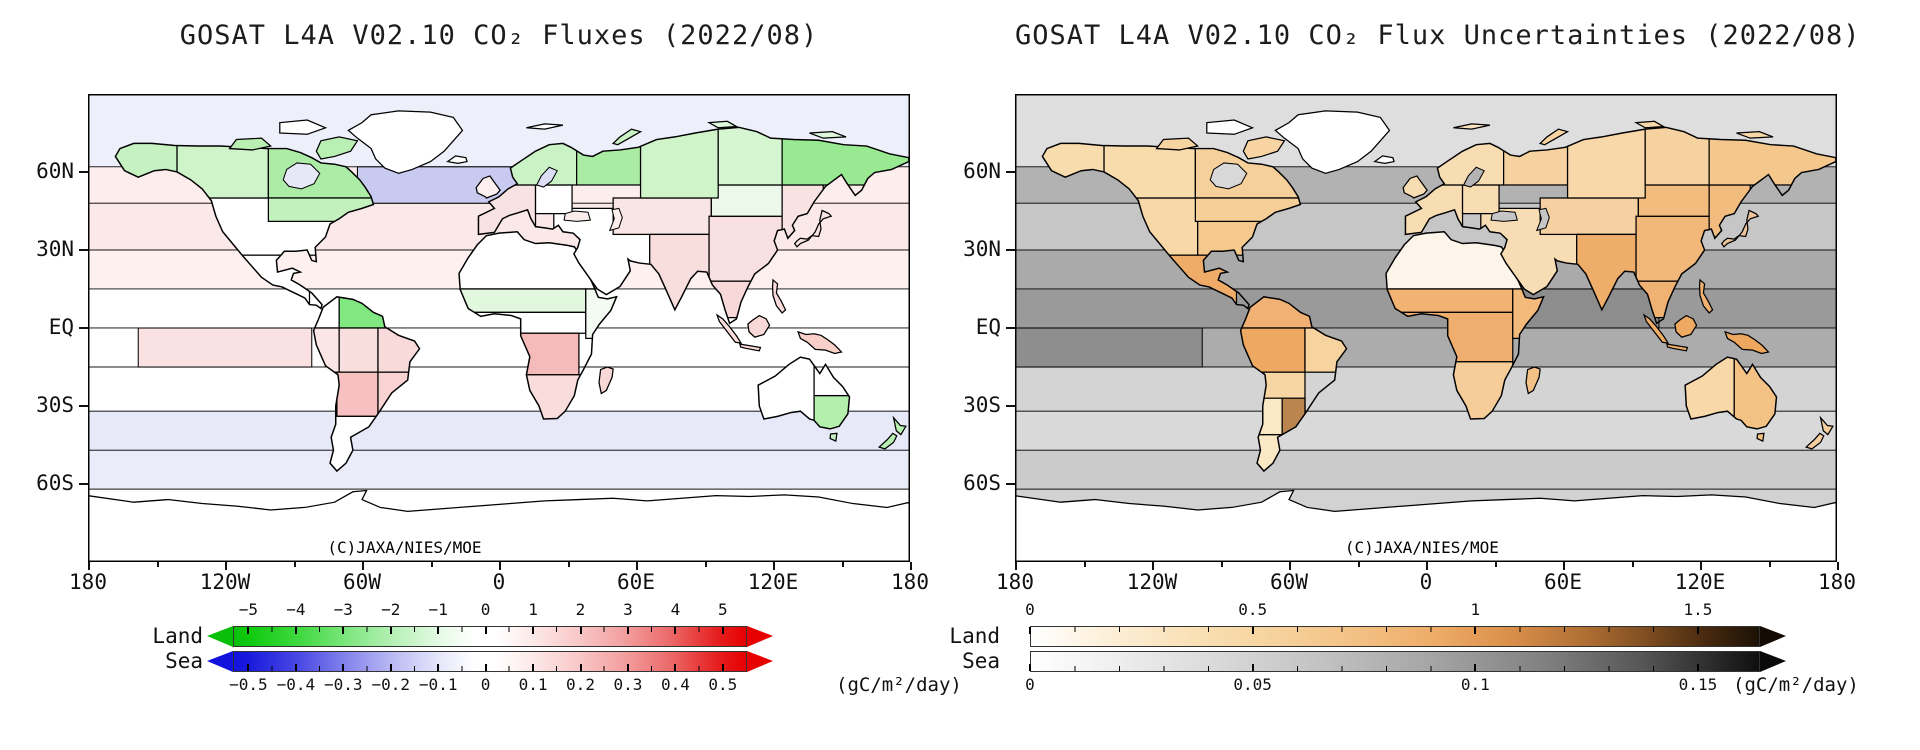  What do you see at coordinates (760, 636) in the screenshot?
I see `flux-land-right-arrow` at bounding box center [760, 636].